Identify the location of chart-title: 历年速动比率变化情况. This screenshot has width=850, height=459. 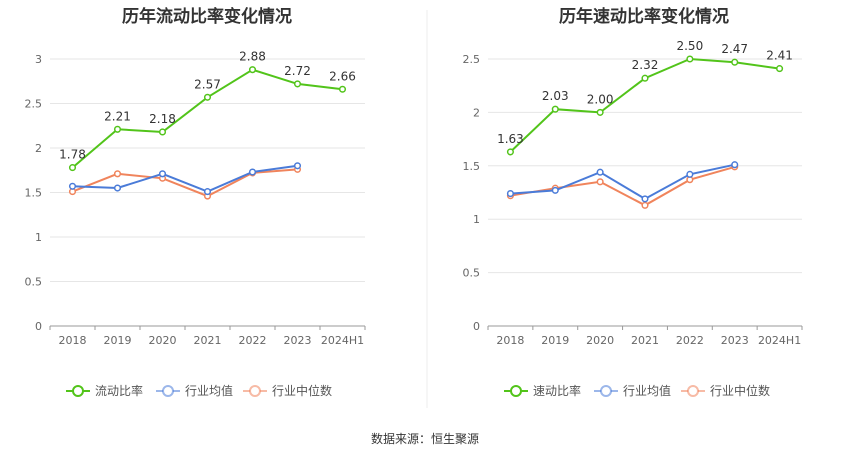
(644, 16).